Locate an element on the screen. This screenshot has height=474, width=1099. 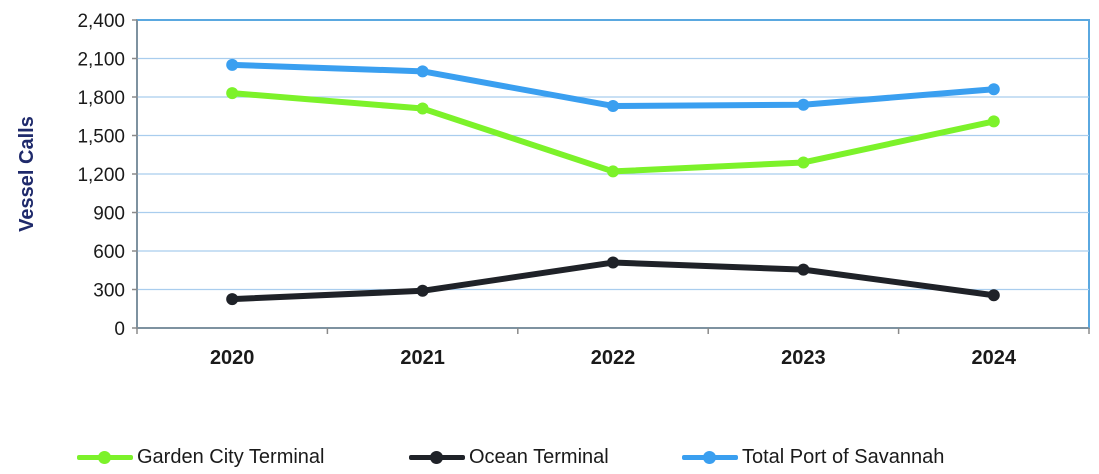
legend-swatch-total-port-of-savannah is located at coordinates (710, 457).